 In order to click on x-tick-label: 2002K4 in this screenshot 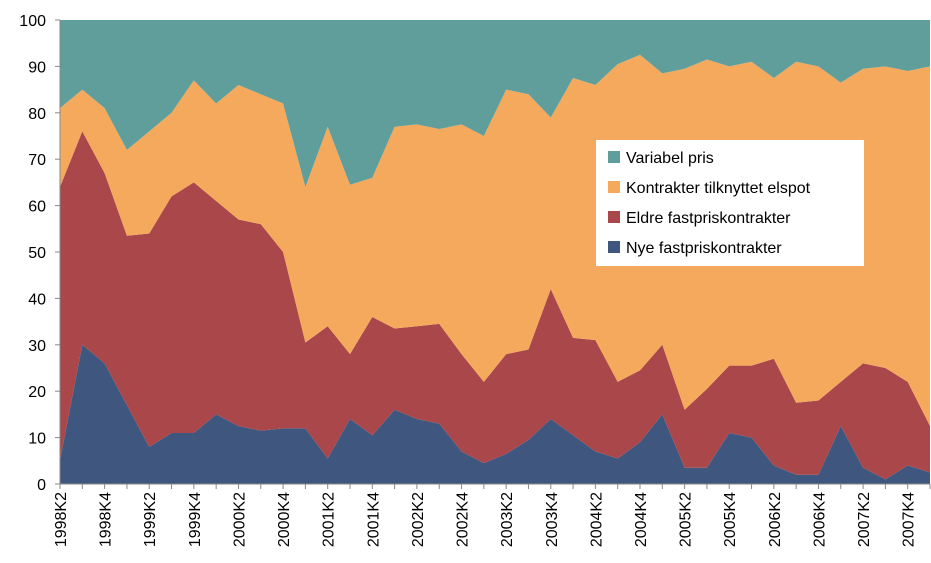, I will do `click(463, 519)`.